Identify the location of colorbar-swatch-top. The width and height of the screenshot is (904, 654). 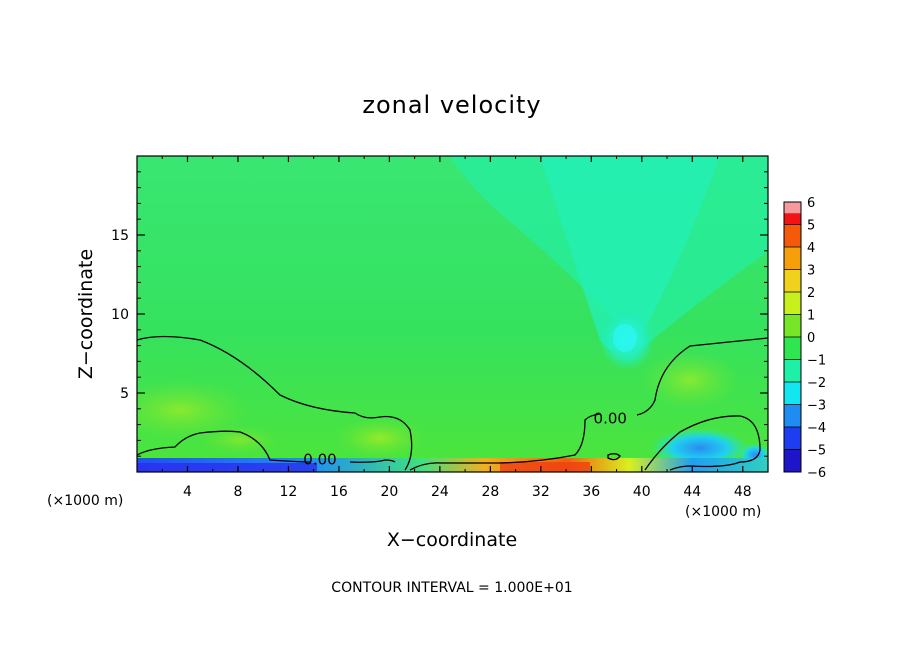
(792, 208).